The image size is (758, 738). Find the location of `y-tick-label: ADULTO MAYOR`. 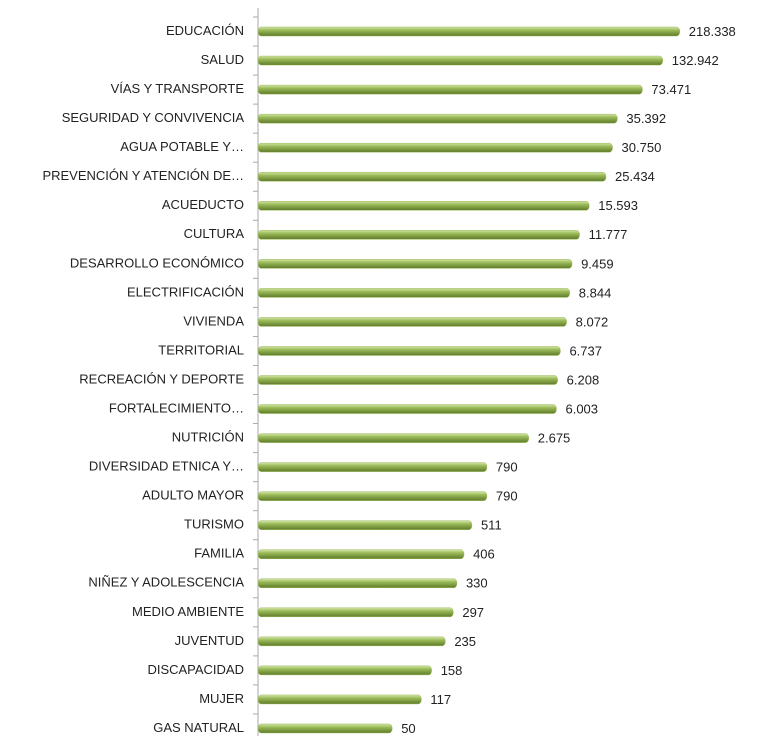

y-tick-label: ADULTO MAYOR is located at coordinates (193, 495).